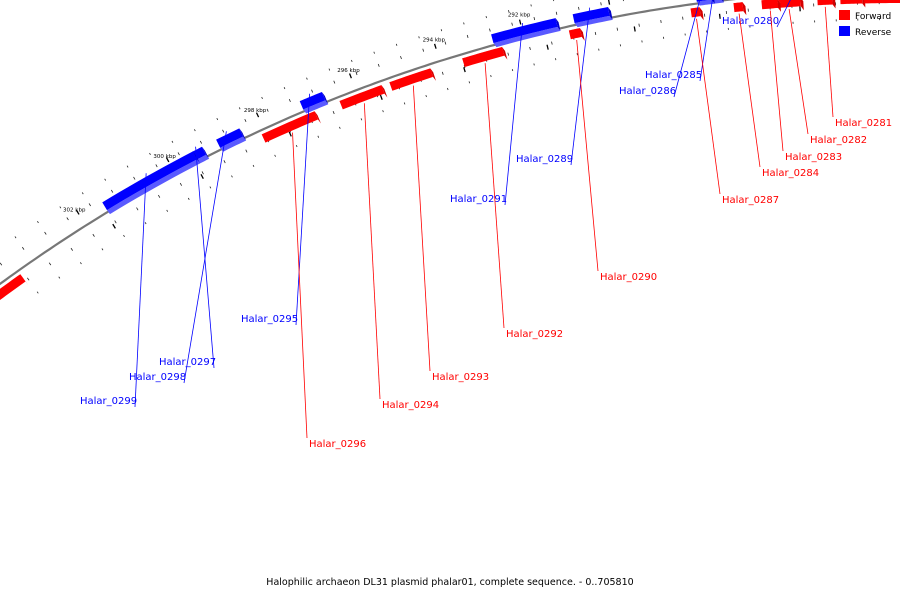  What do you see at coordinates (527, 37) in the screenshot?
I see `feature-side` at bounding box center [527, 37].